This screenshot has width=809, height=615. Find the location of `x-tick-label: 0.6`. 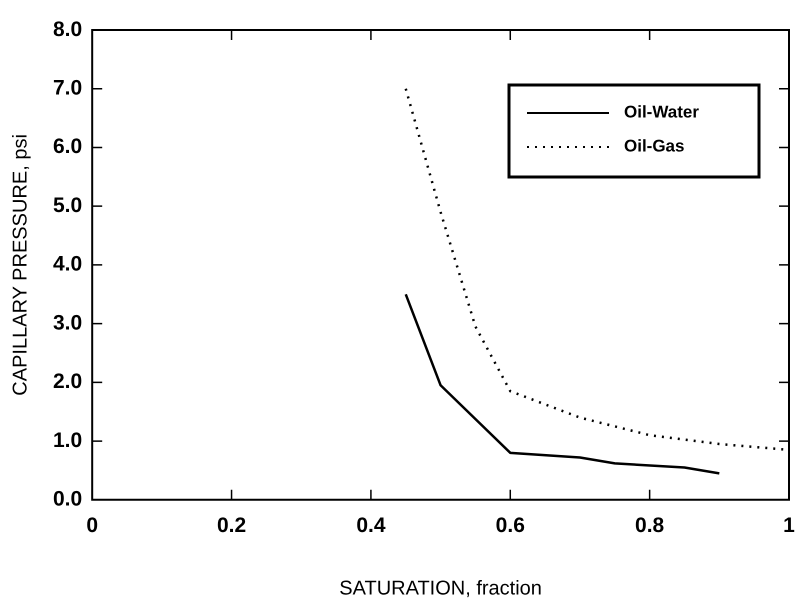

x-tick-label: 0.6 is located at coordinates (510, 526).